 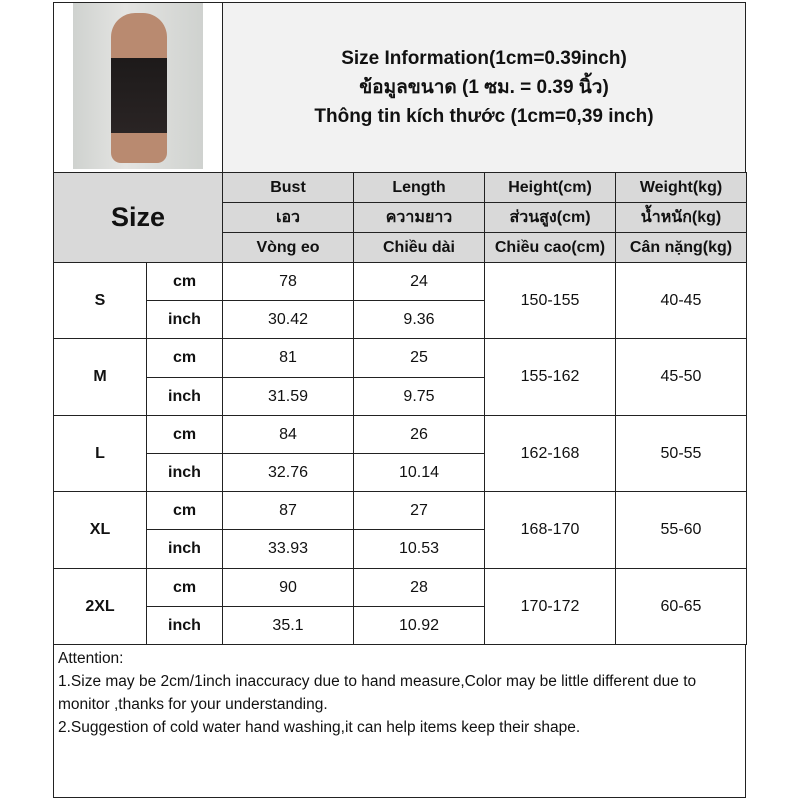 What do you see at coordinates (288, 319) in the screenshot?
I see `bust-inch: 30.42` at bounding box center [288, 319].